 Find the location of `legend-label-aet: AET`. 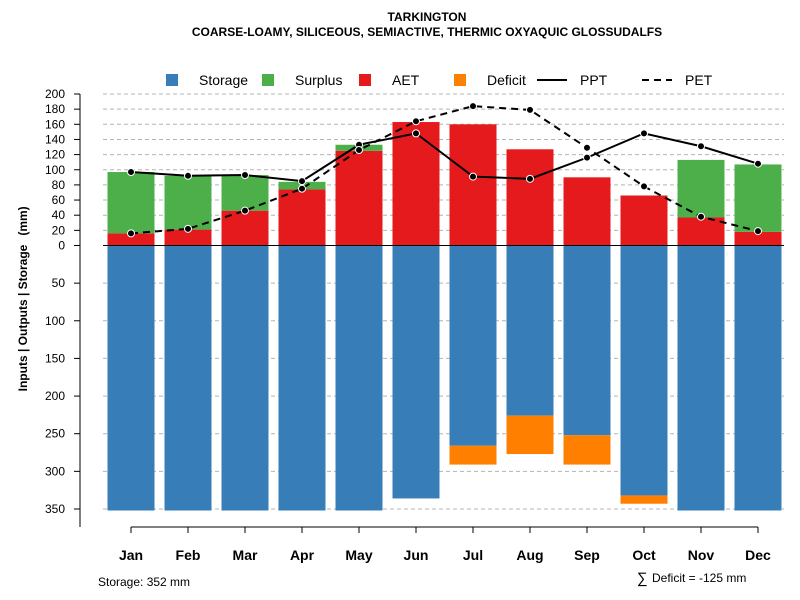

legend-label-aet: AET is located at coordinates (406, 80).